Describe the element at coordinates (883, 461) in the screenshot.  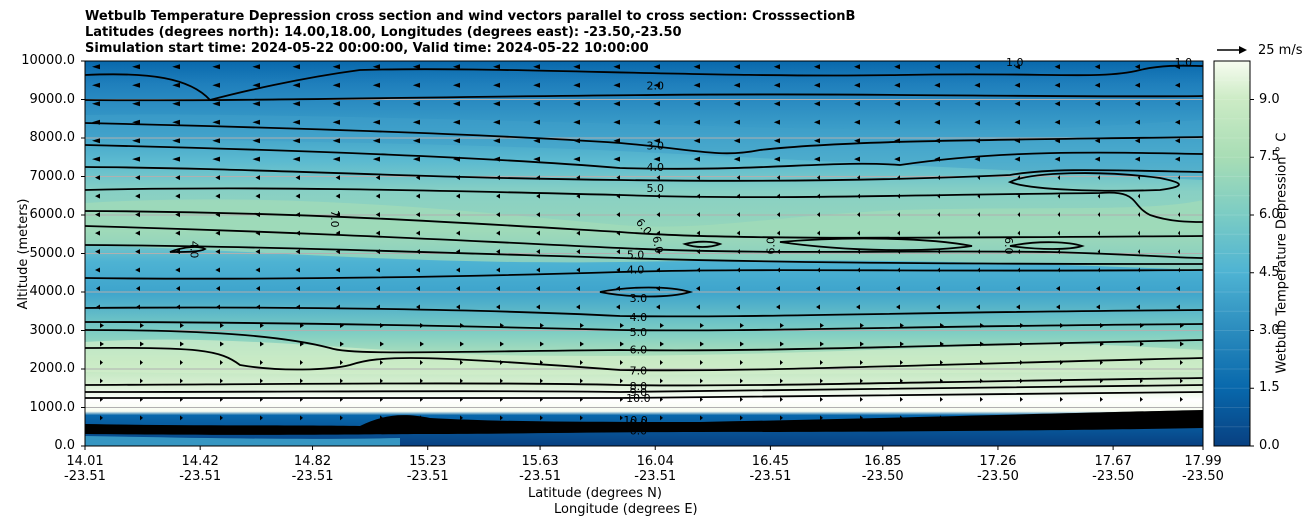
I see `x-tick-lat: 16.85` at that location.